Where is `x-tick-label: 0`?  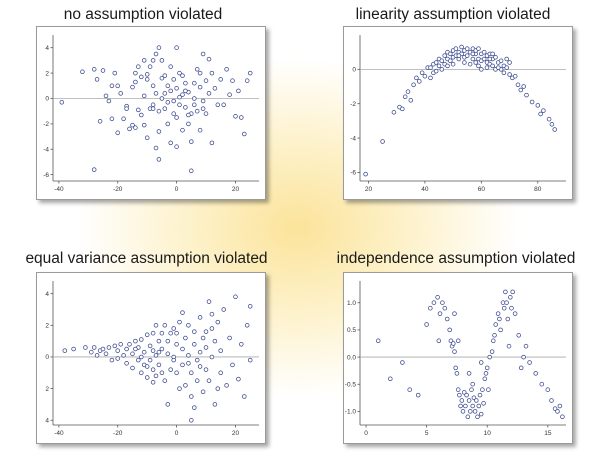
x-tick-label: 0 is located at coordinates (177, 433).